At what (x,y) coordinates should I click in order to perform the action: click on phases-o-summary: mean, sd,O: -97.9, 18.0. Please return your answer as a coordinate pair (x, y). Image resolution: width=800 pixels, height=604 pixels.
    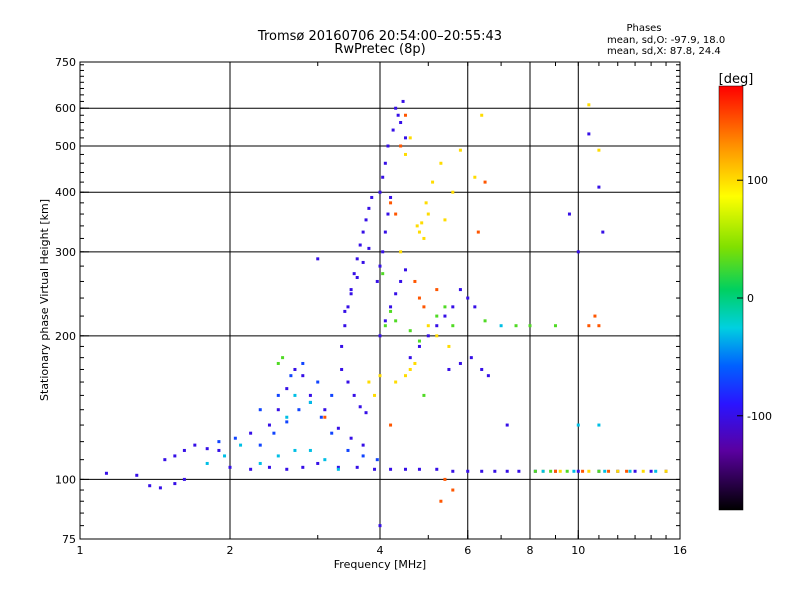
    Looking at the image, I should click on (666, 40).